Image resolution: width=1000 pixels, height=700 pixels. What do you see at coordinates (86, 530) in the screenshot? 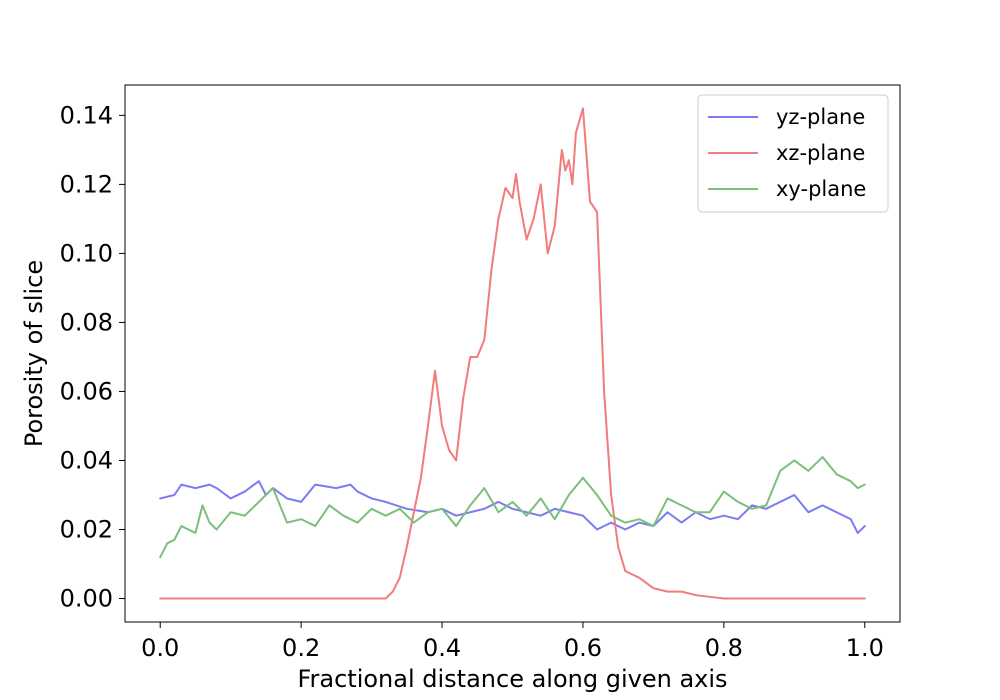
I see `y-tick-label: 0.02` at bounding box center [86, 530].